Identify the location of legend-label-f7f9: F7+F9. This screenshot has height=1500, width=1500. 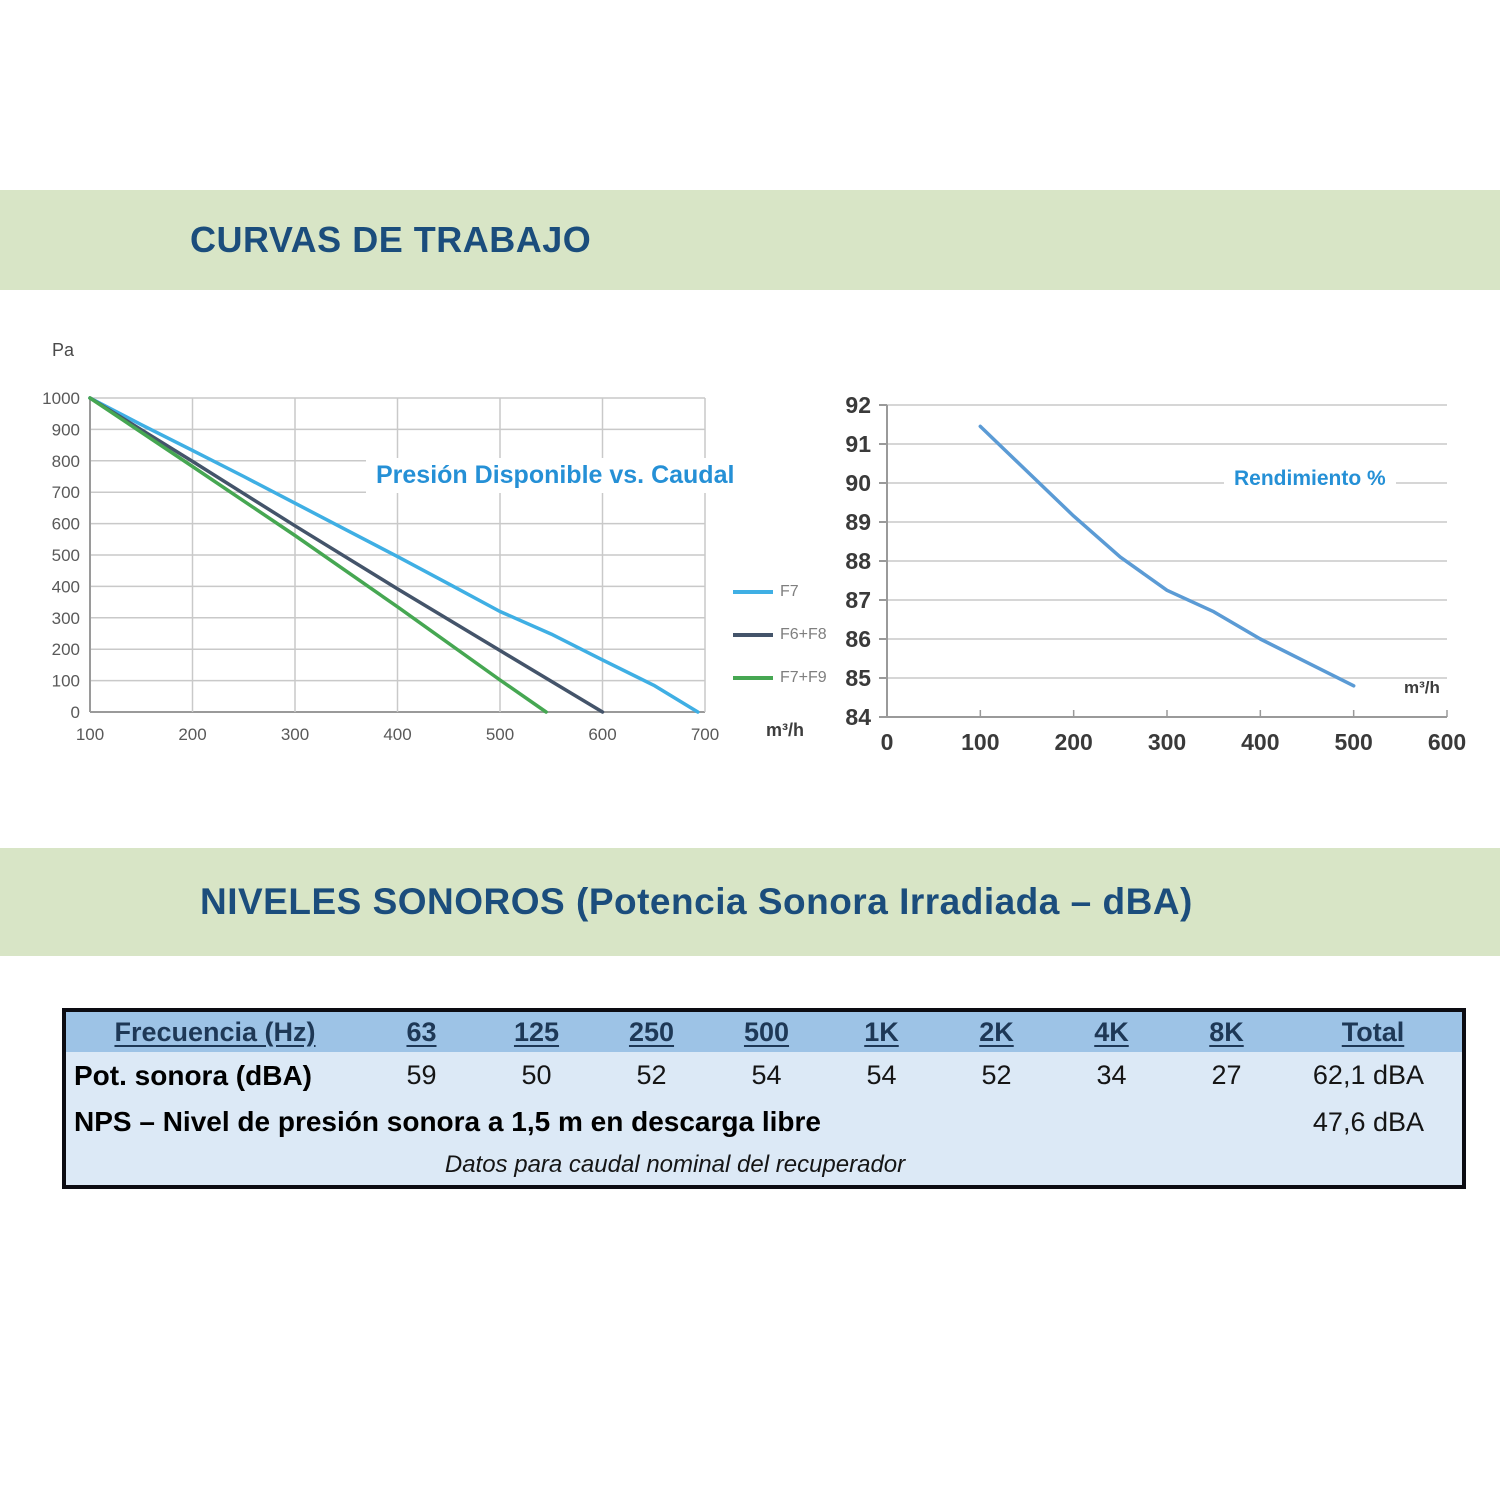
(803, 677).